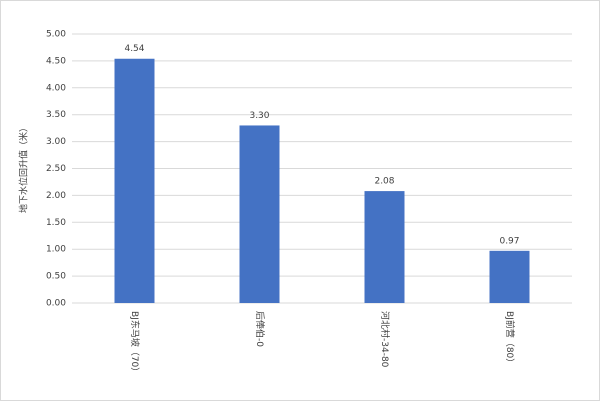  I want to click on y-tick-label: 1.00, so click(56, 250).